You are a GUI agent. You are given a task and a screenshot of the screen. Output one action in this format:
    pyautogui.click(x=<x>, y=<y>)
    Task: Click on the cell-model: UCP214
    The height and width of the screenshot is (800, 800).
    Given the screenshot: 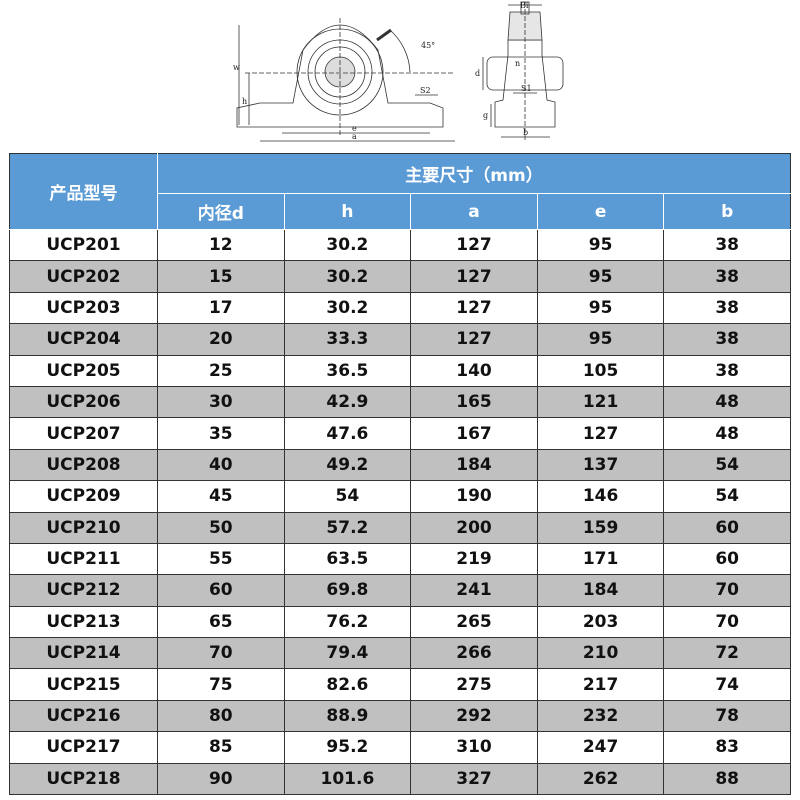 What is the action you would take?
    pyautogui.click(x=83, y=653)
    